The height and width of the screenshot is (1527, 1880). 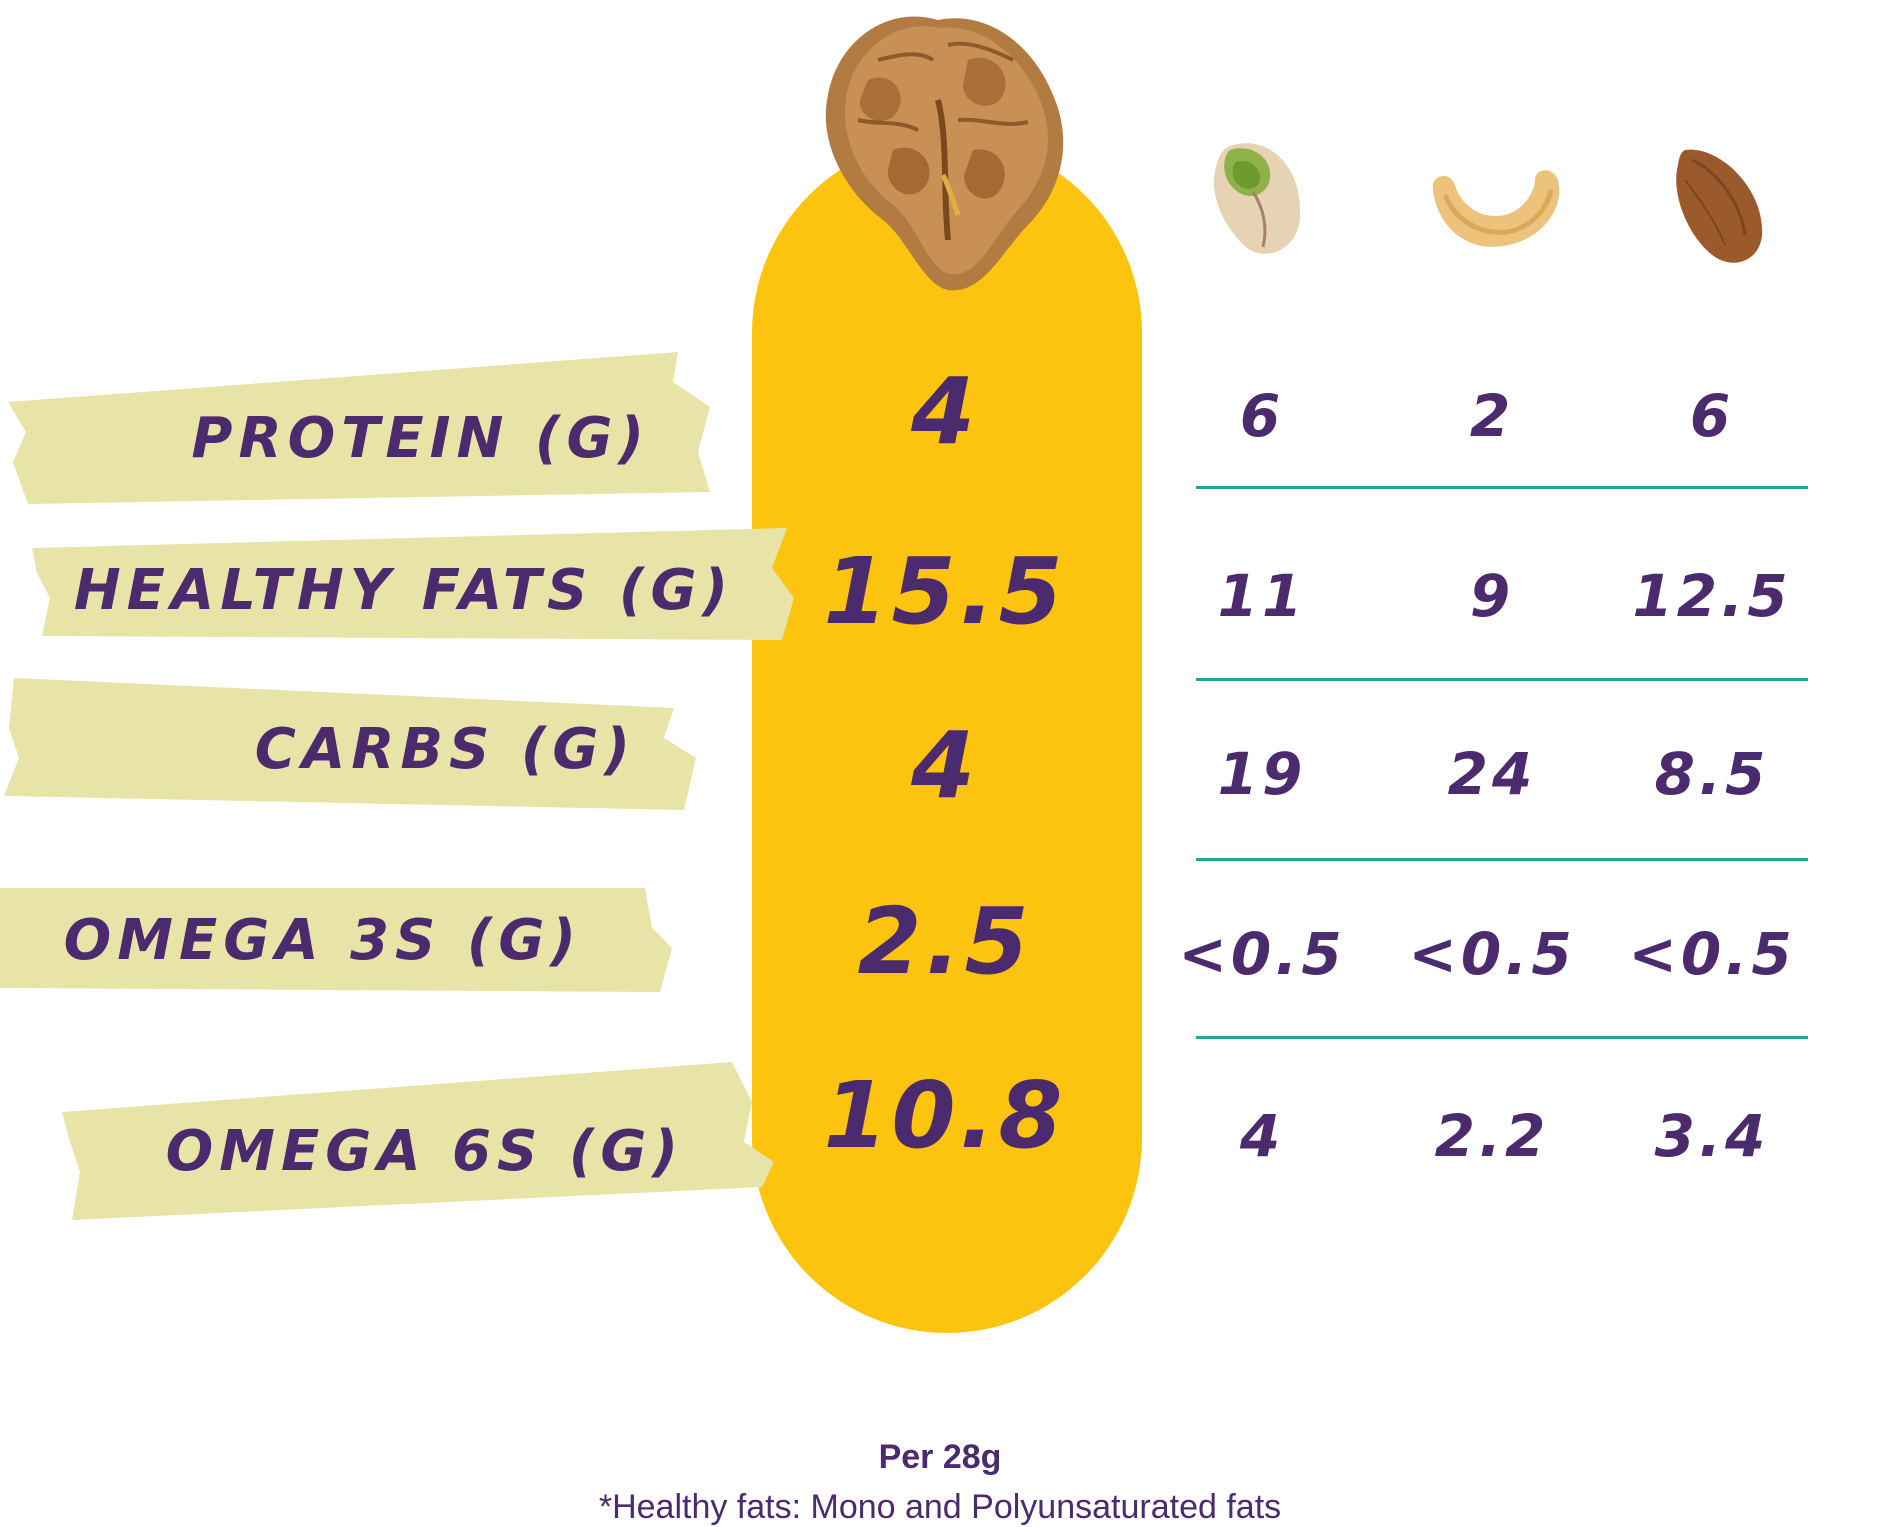 I want to click on almond-icon, so click(x=1720, y=206).